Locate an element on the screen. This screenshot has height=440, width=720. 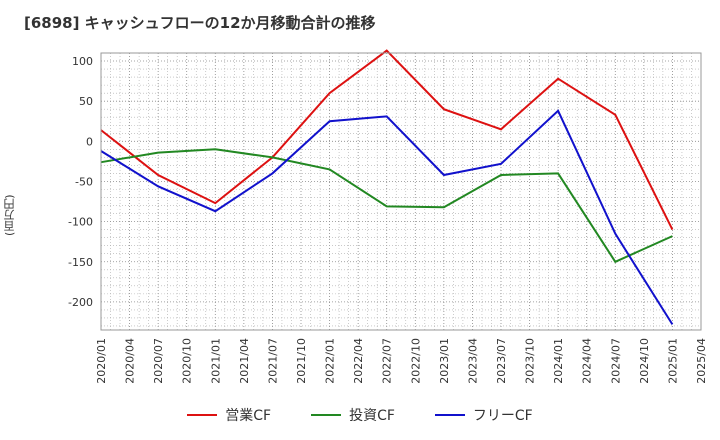
x-tick-label: 2024/04 is located at coordinates (587, 361).